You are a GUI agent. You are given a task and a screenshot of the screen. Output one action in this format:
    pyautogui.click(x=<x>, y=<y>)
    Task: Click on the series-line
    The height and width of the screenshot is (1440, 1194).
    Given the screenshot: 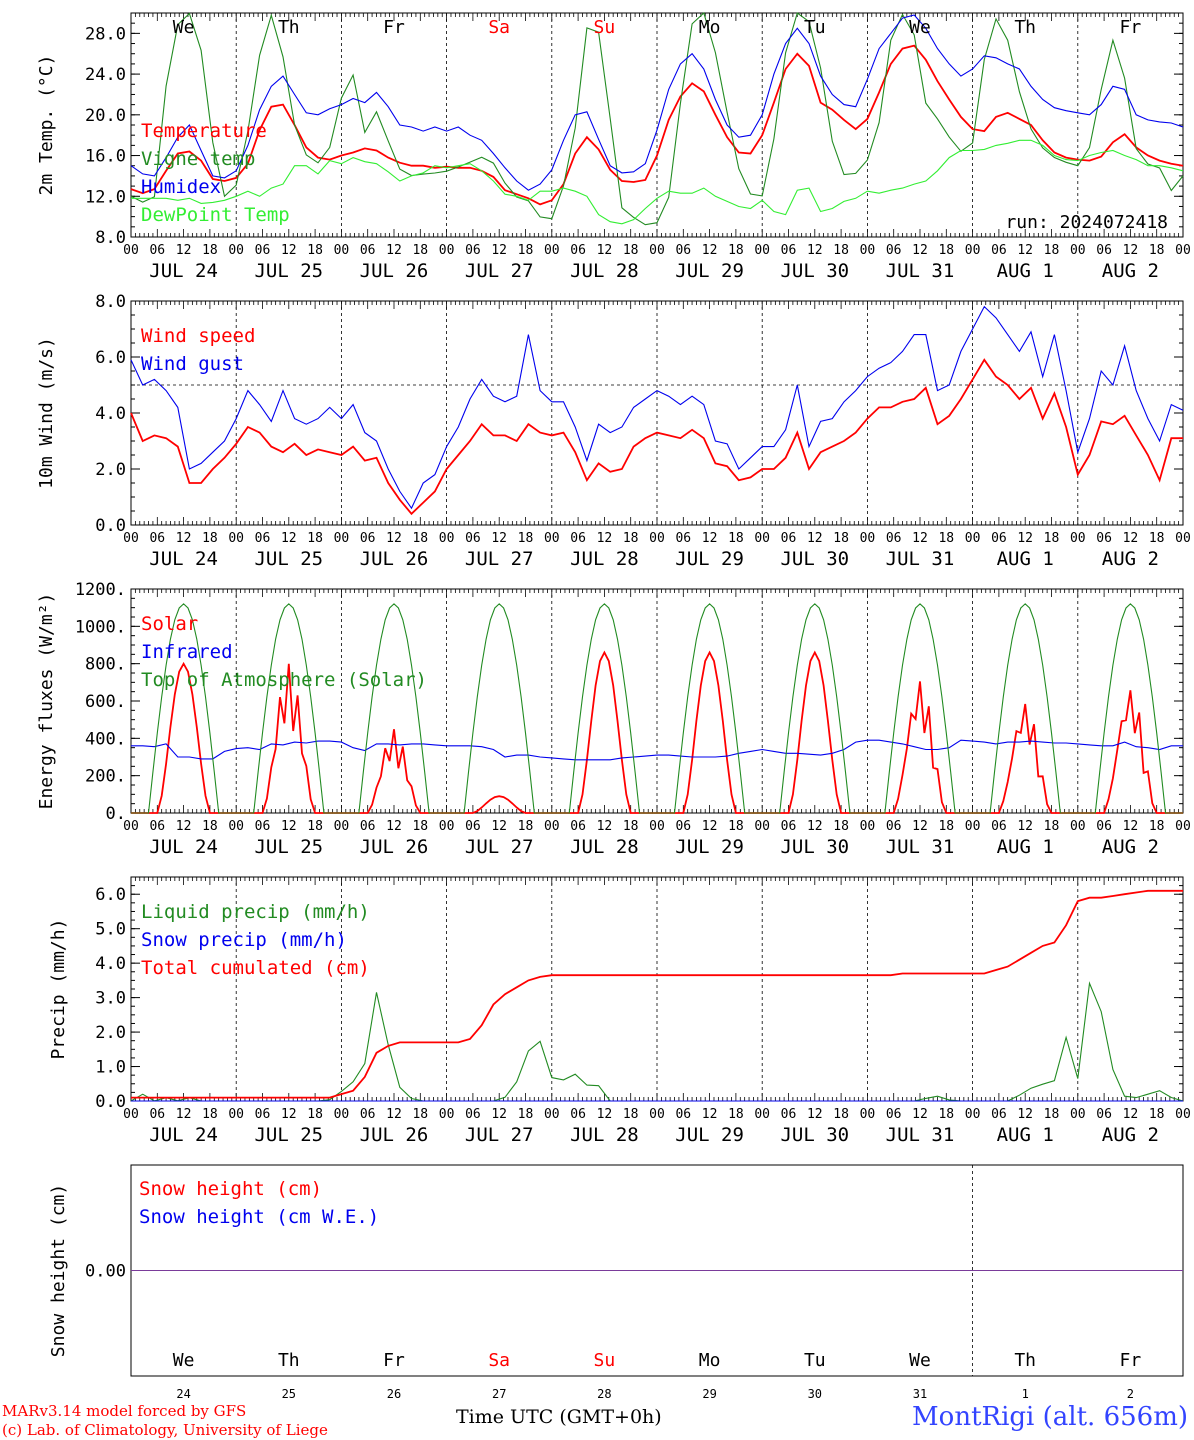 What is the action you would take?
    pyautogui.click(x=657, y=708)
    